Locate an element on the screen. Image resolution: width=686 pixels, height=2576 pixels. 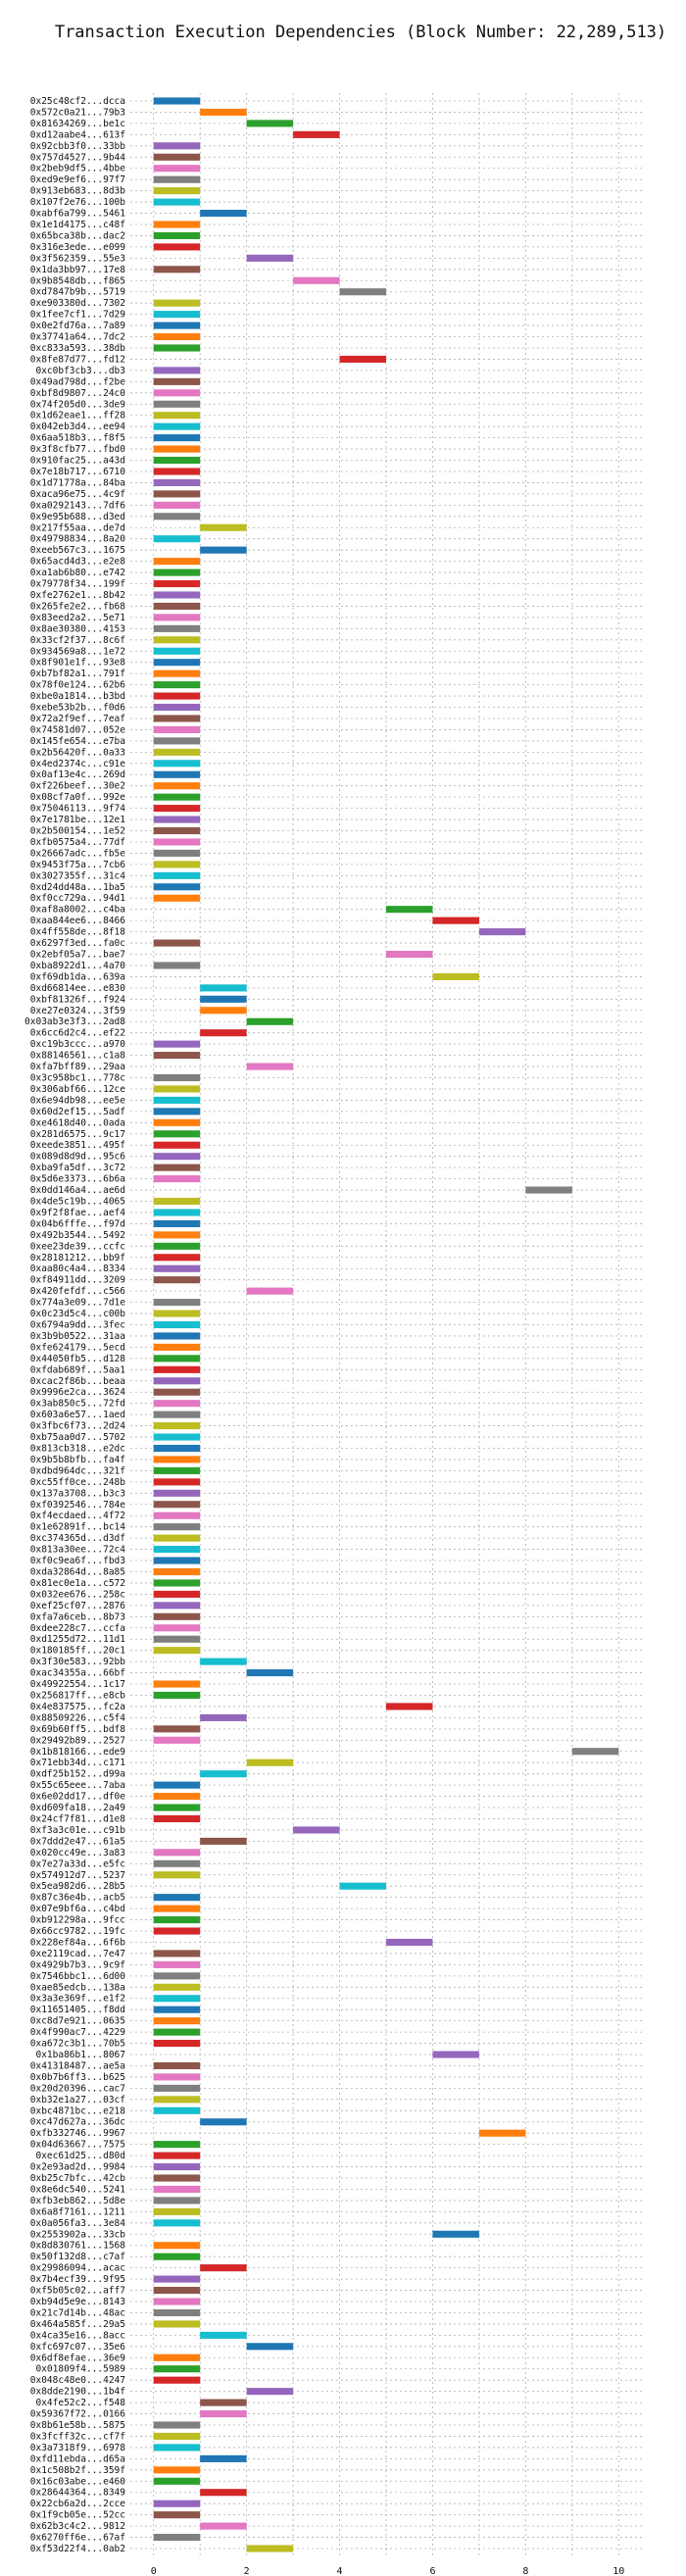
transaction-label: 0x180185ff...20c1 is located at coordinates (78, 1651).